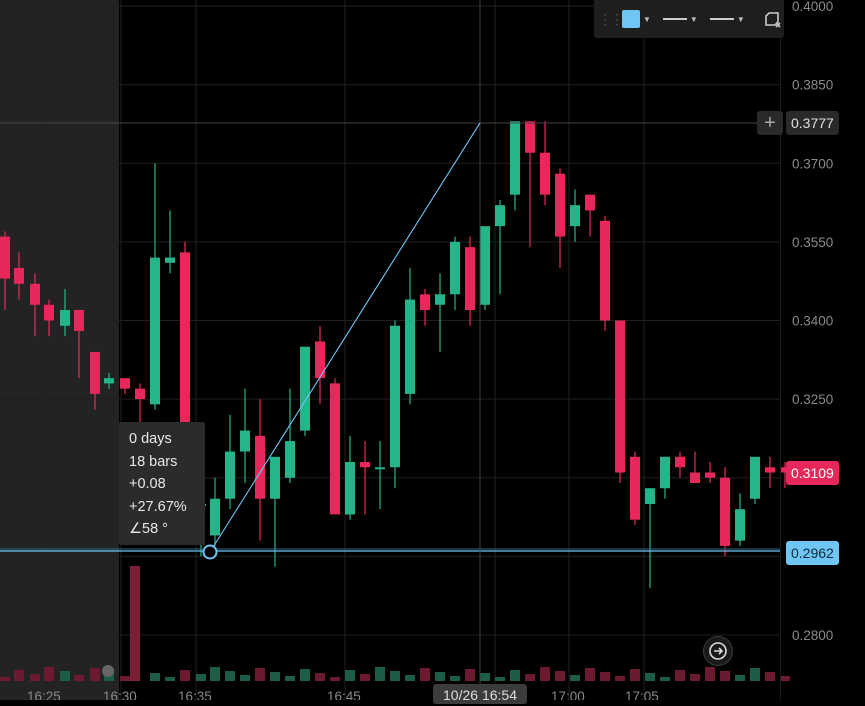  Describe the element at coordinates (721, 19) in the screenshot. I see `line-width-icon` at that location.